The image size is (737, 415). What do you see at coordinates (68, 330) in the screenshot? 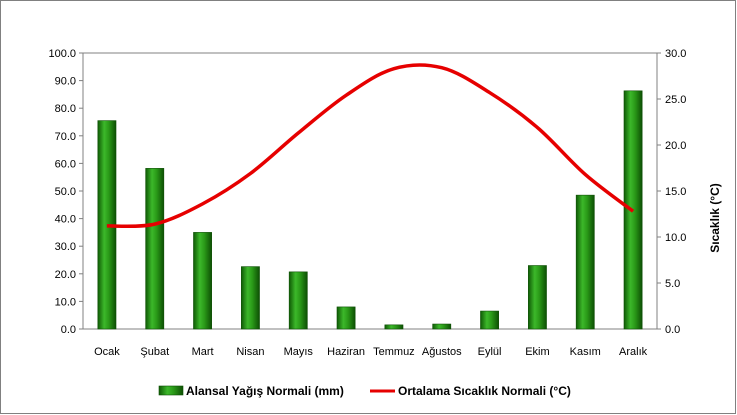
I see `left-tick-label: 0.0` at bounding box center [68, 330].